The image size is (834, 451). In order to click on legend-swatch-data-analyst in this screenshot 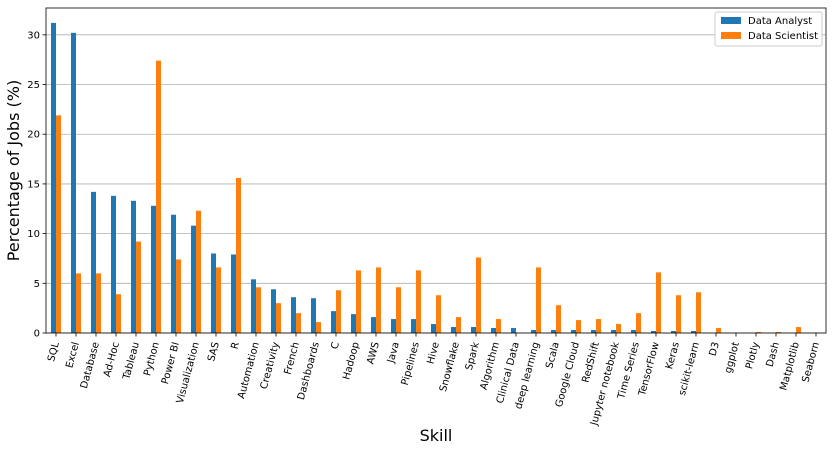, I will do `click(731, 20)`.